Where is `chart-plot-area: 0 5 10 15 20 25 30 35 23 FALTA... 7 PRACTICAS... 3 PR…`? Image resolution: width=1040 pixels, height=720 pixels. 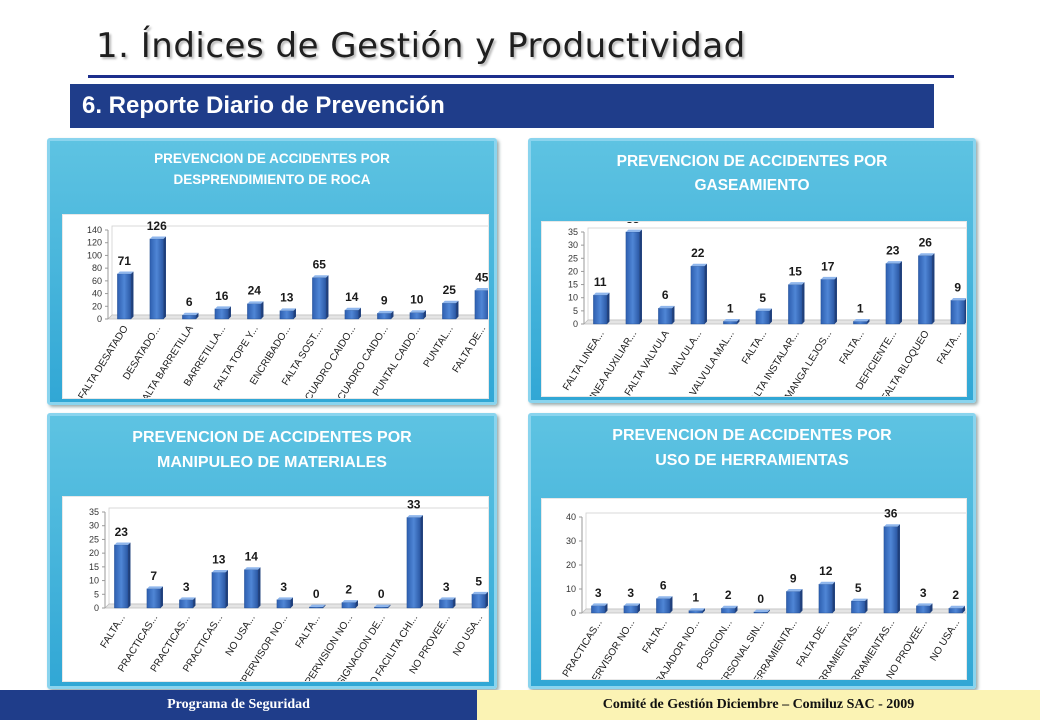 chart-plot-area: 0 5 10 15 20 25 30 35 23 FALTA... 7 PRACTICAS... 3 PR… is located at coordinates (275, 589).